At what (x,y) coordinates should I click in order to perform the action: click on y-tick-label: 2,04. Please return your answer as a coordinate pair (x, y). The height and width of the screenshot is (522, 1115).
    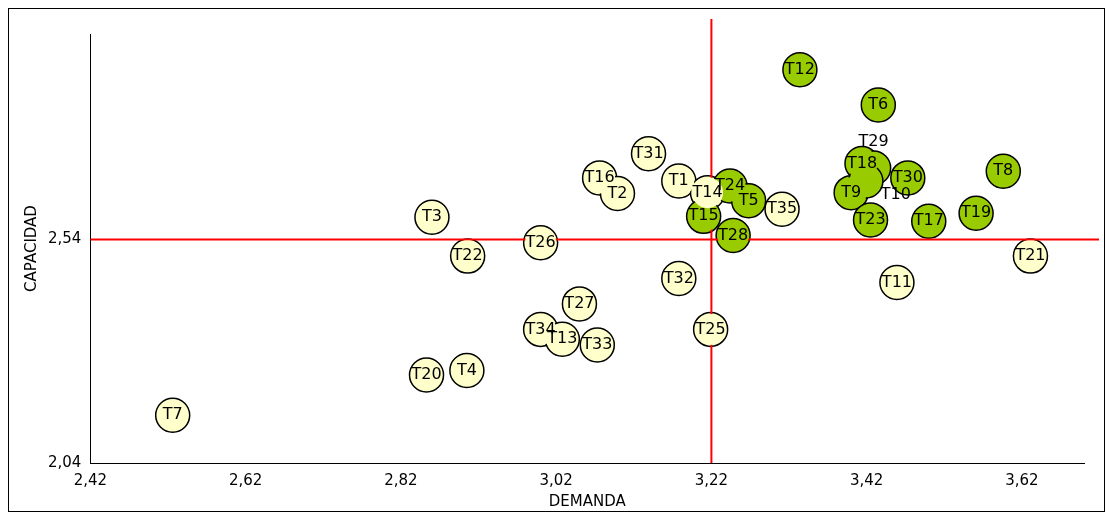
    Looking at the image, I should click on (64, 461).